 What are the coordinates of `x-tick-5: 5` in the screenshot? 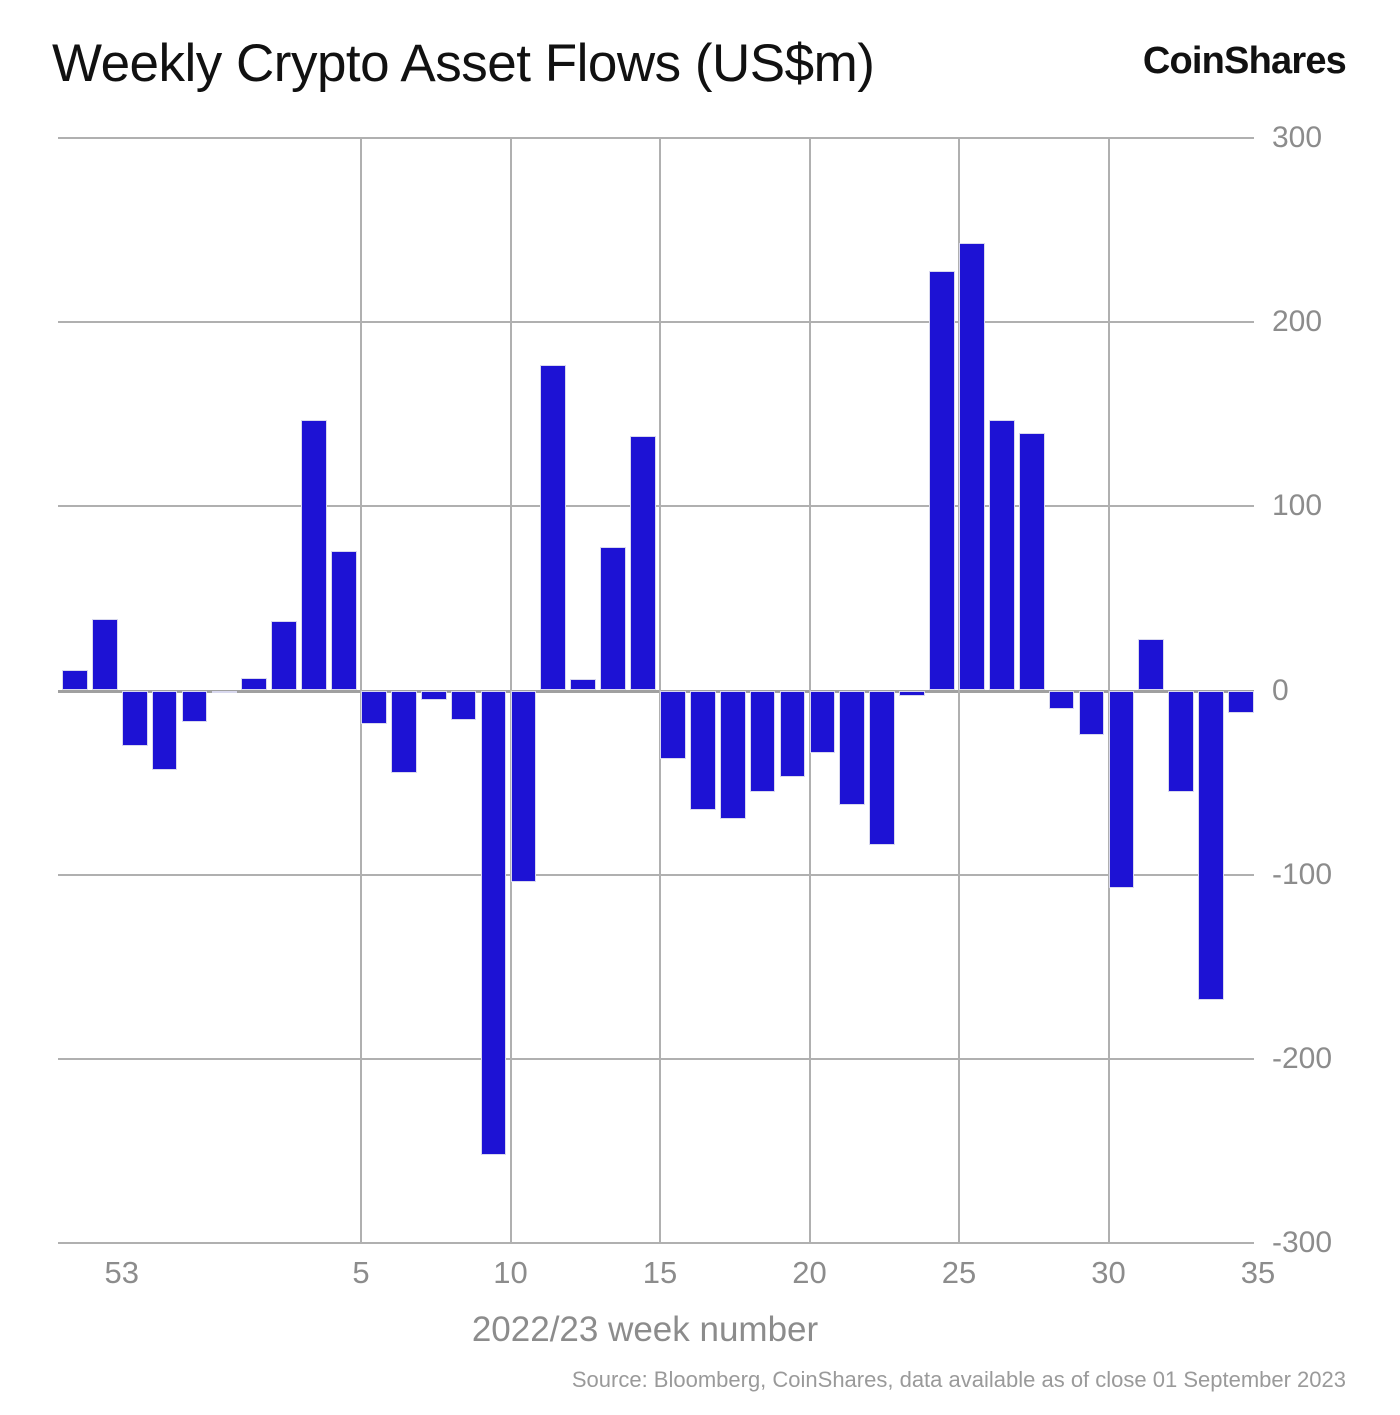 It's located at (361, 1272).